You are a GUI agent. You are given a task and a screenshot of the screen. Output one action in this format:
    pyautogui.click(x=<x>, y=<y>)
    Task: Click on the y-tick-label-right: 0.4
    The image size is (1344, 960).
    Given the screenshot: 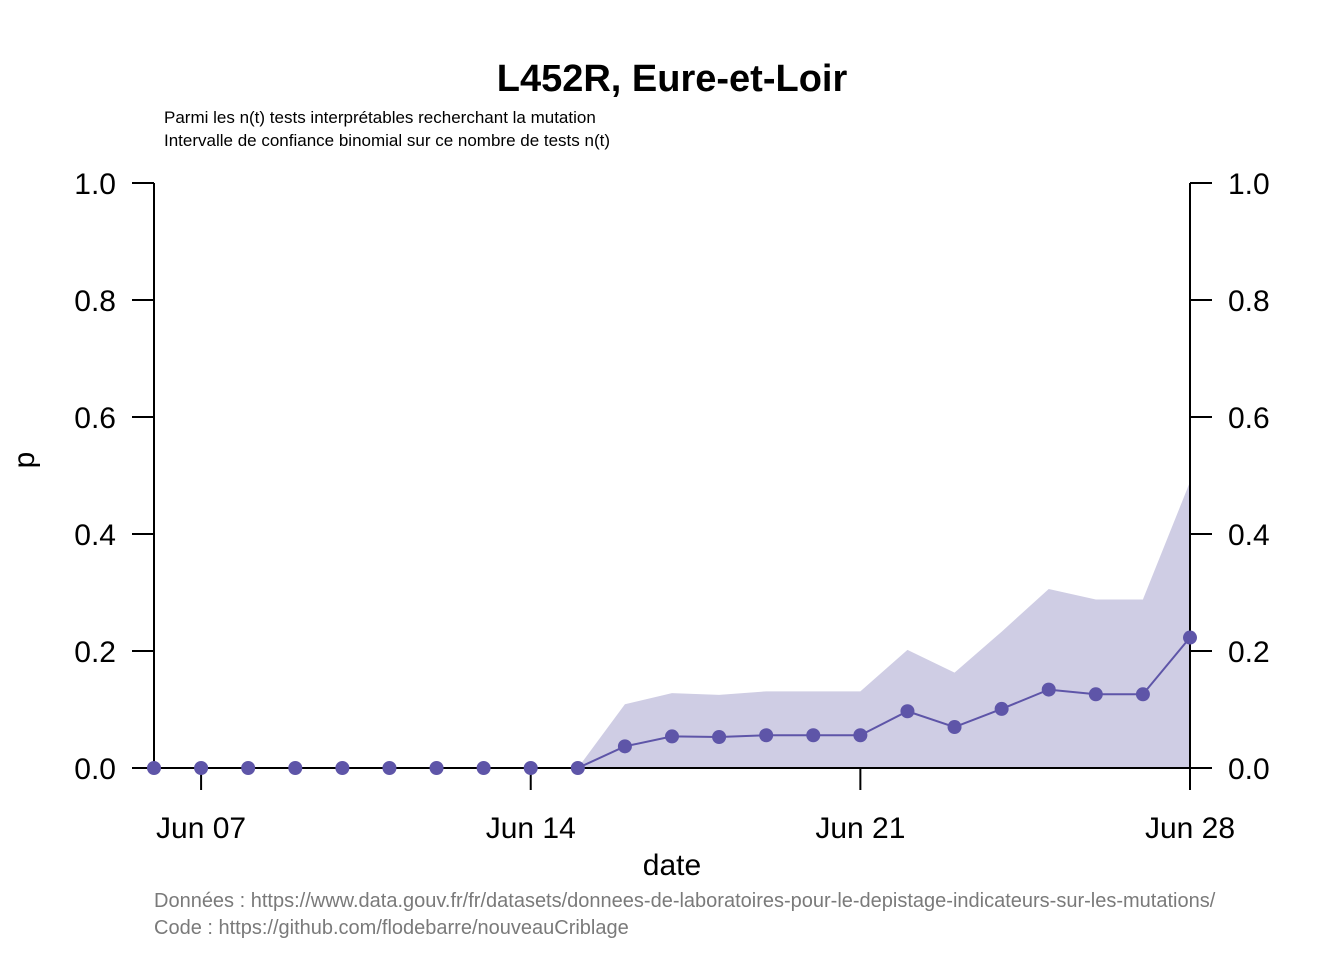 What is the action you would take?
    pyautogui.click(x=1249, y=535)
    